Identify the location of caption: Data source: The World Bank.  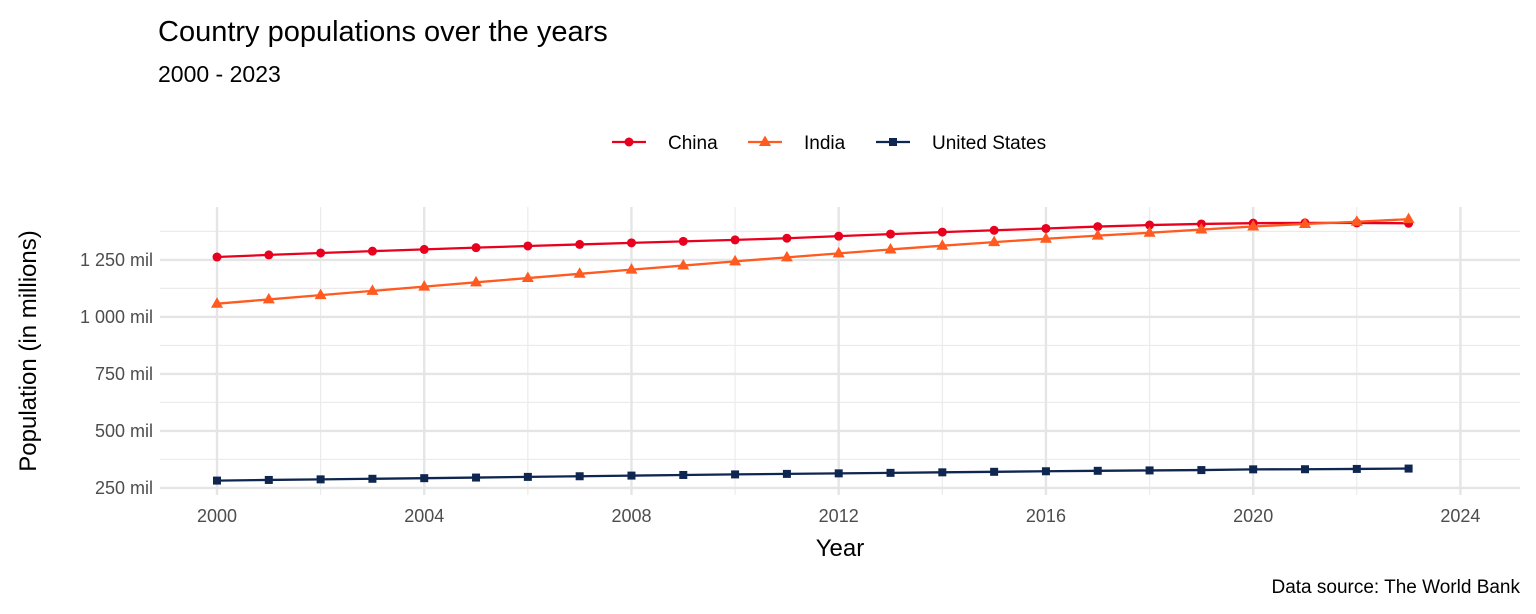
(1395, 587).